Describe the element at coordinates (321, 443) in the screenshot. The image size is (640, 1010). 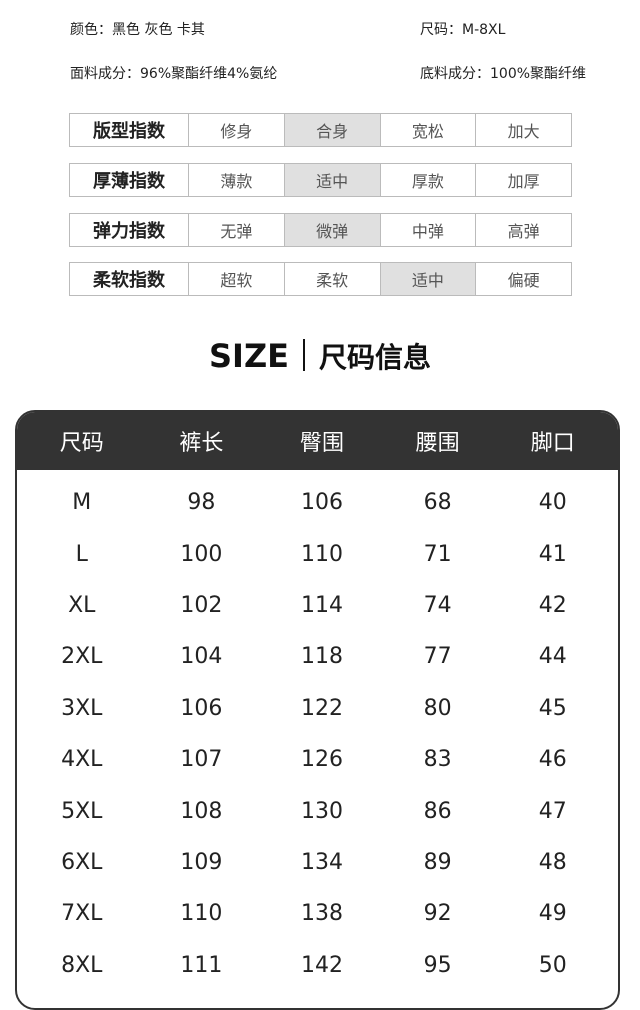
I see `column-header: 臀围` at that location.